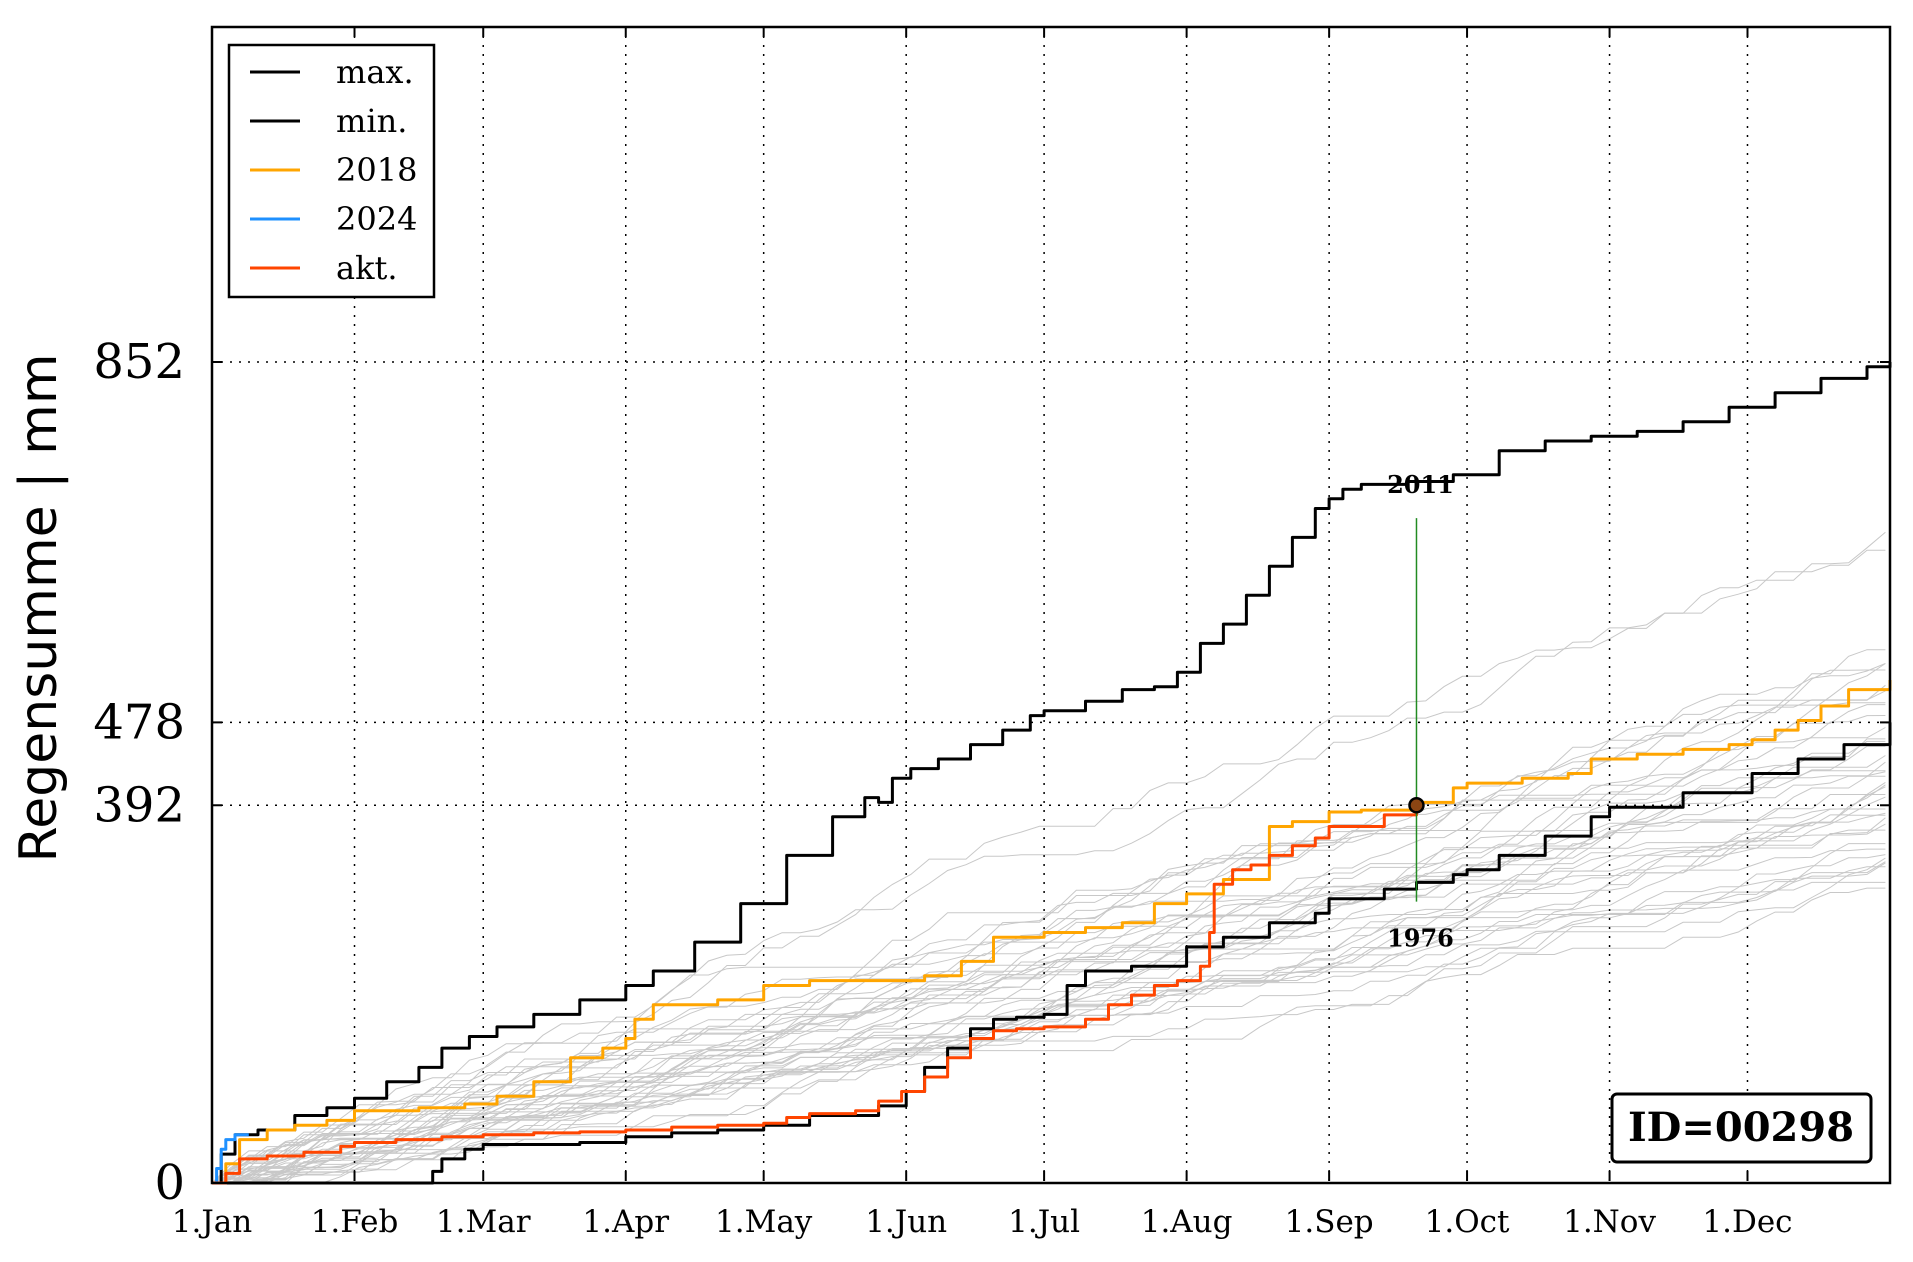 The height and width of the screenshot is (1262, 1913). What do you see at coordinates (1416, 805) in the screenshot?
I see `current-value-marker` at bounding box center [1416, 805].